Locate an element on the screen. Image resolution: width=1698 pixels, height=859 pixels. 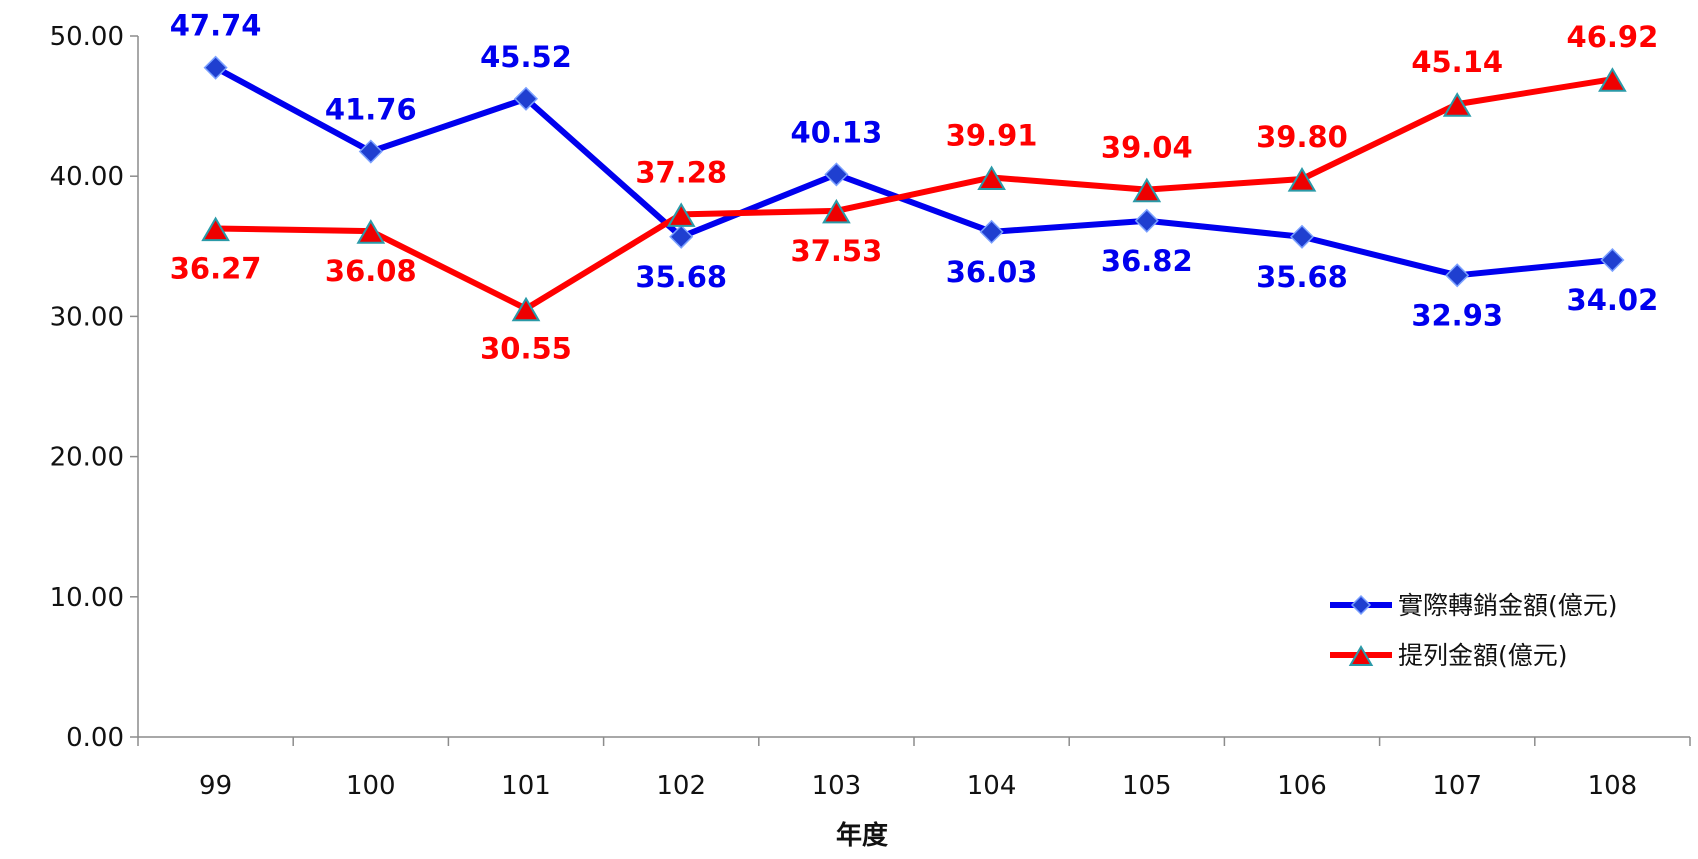
data-label: 39.04 is located at coordinates (1147, 148).